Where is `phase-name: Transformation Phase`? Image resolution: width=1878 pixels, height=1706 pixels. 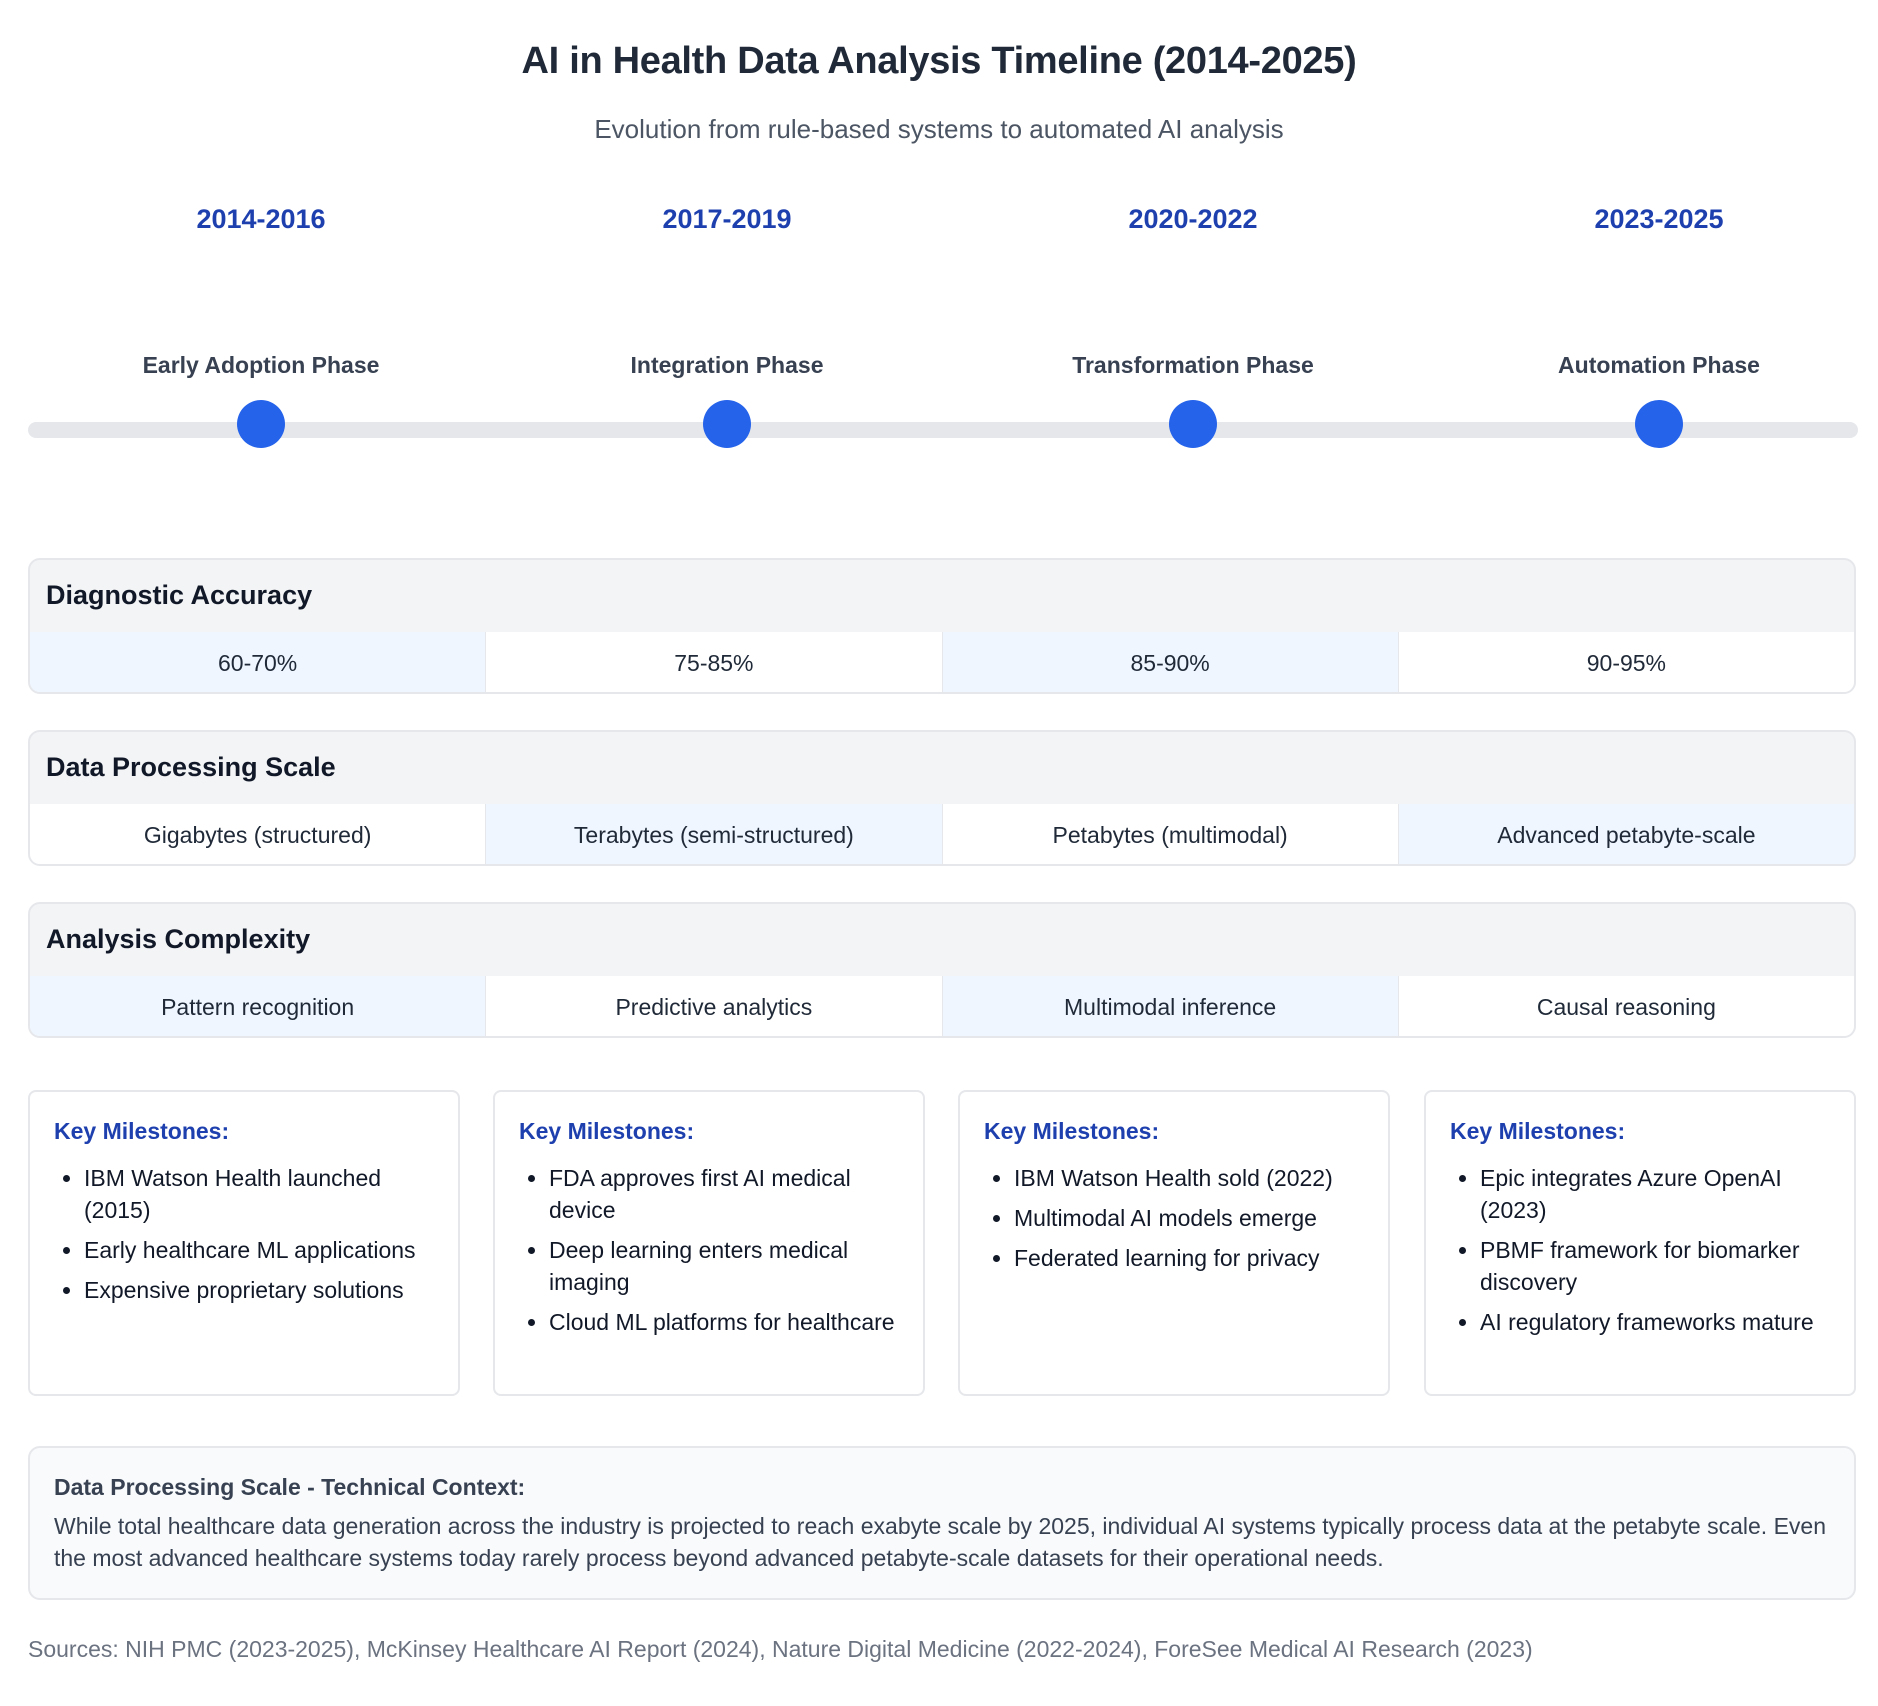
phase-name: Transformation Phase is located at coordinates (1193, 365).